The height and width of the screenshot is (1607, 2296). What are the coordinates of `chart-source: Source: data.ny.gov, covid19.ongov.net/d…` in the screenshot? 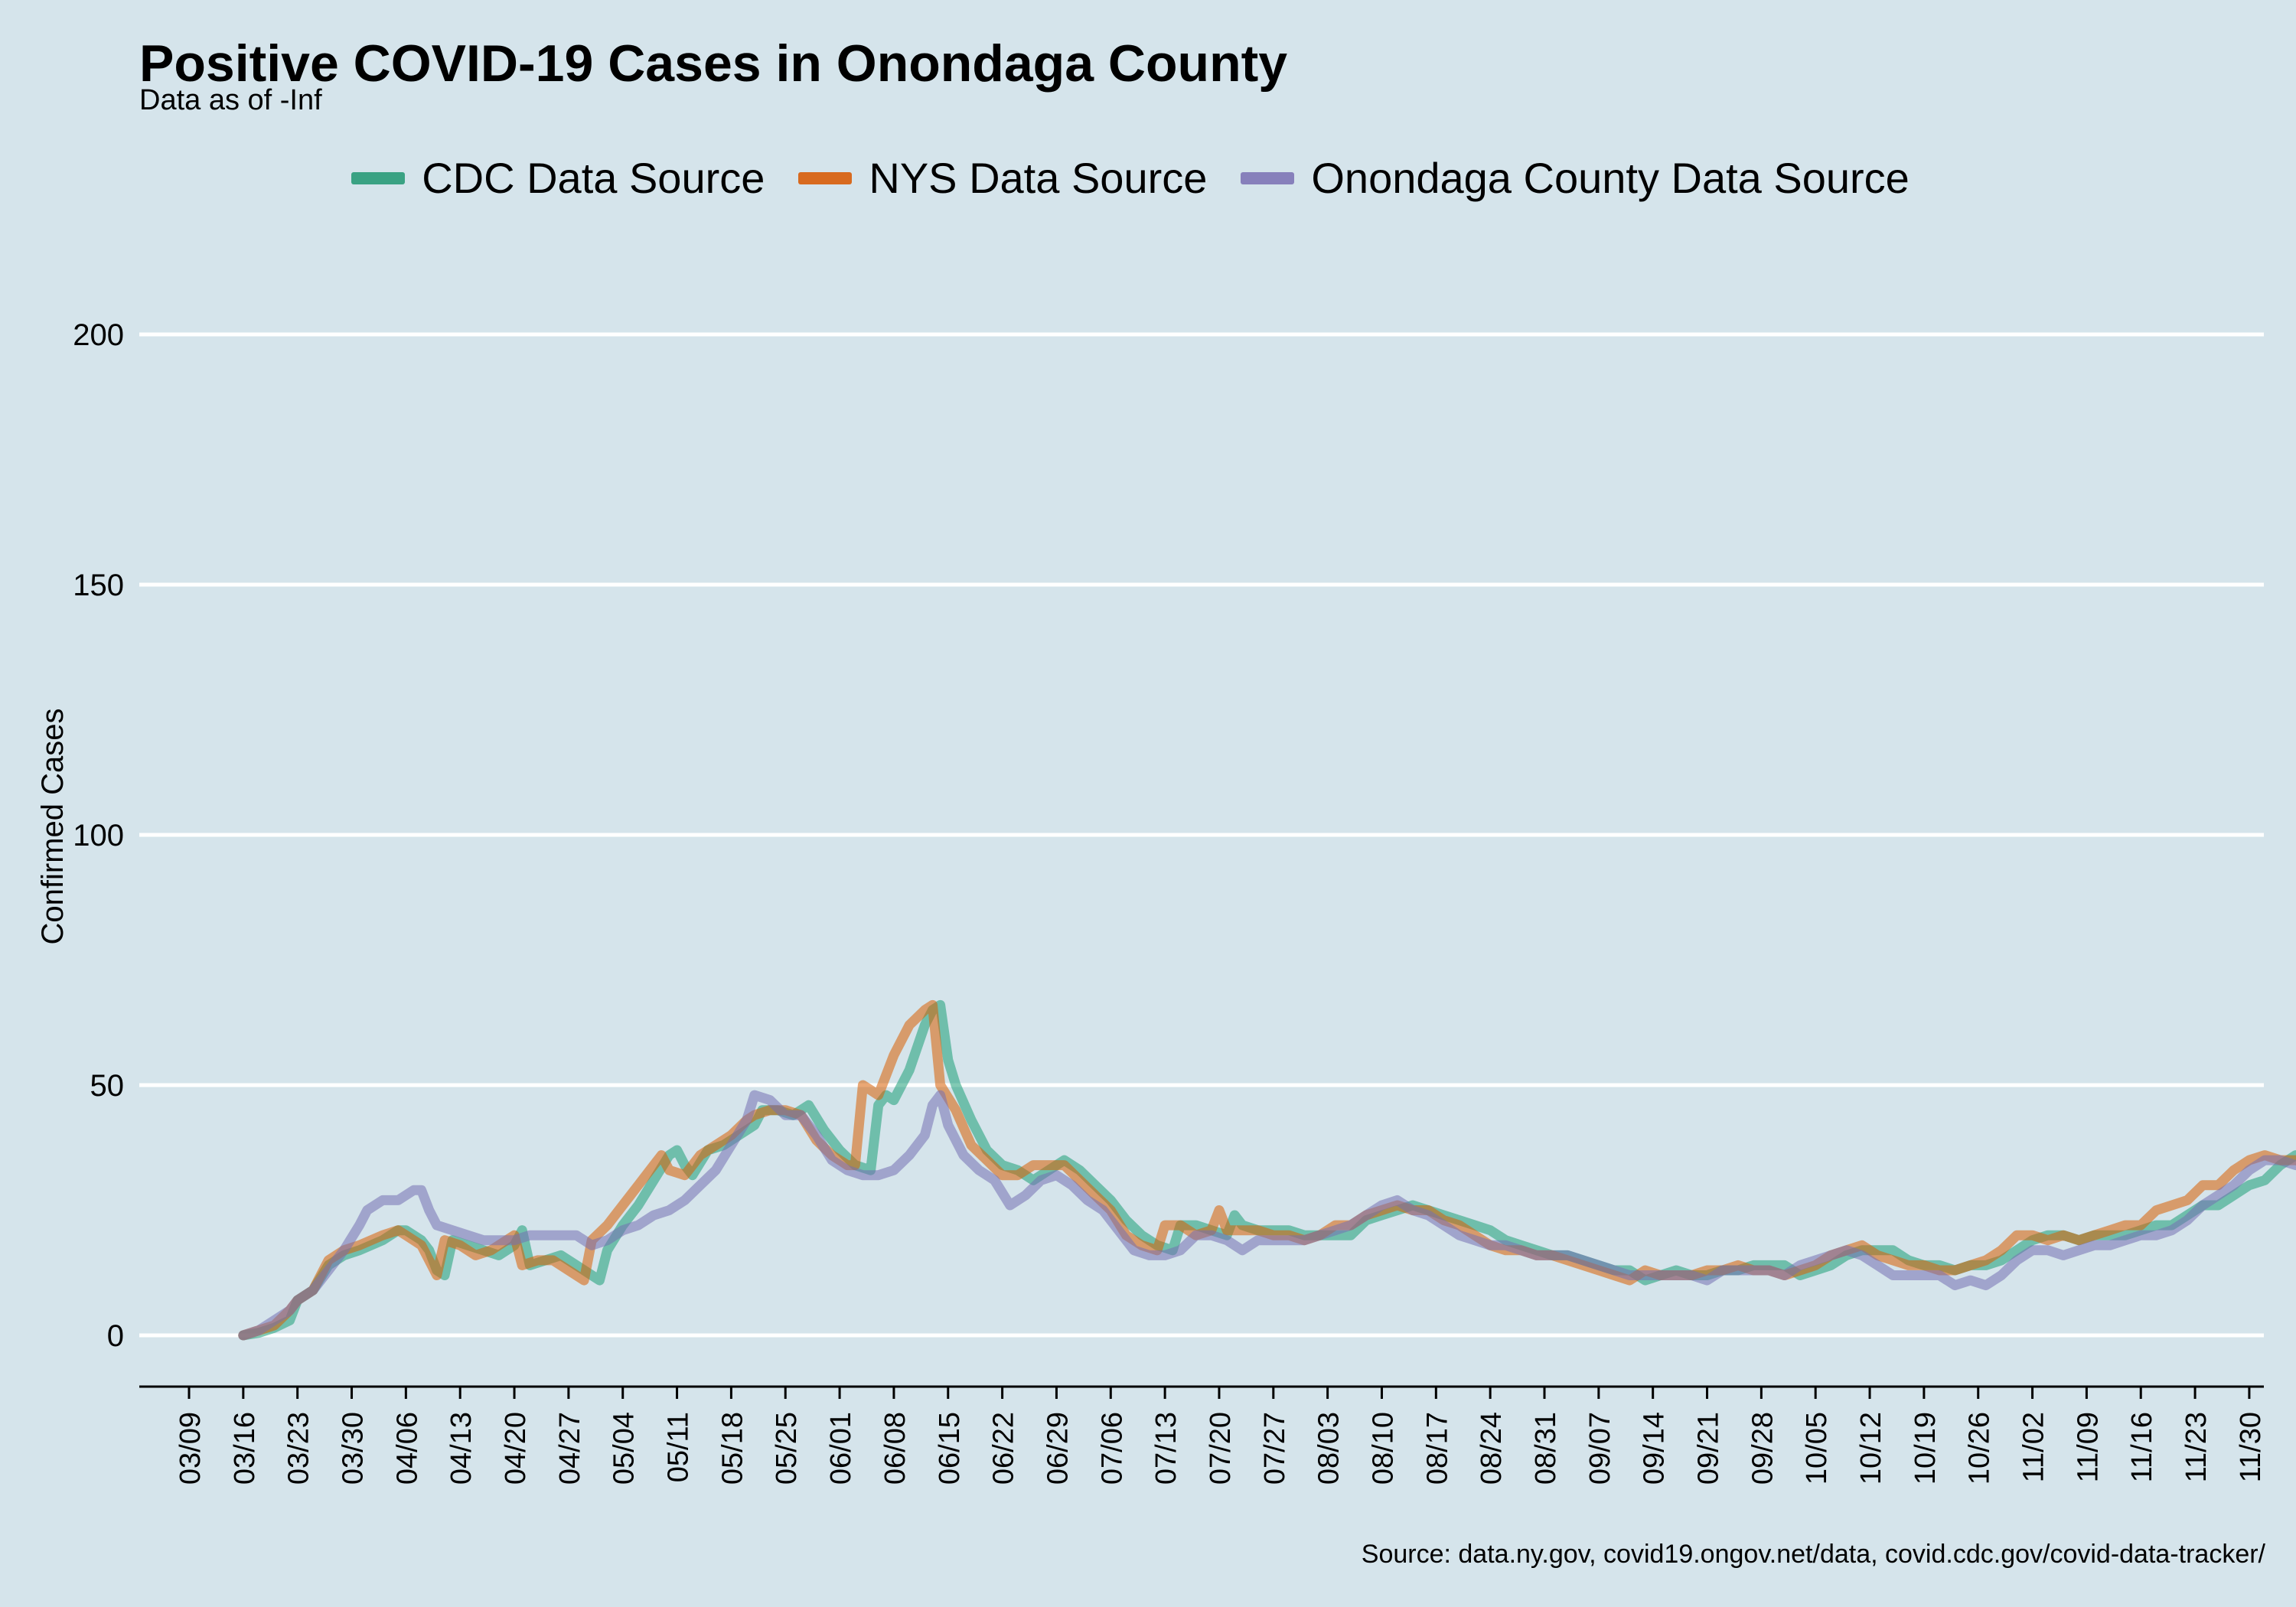 It's located at (1813, 1554).